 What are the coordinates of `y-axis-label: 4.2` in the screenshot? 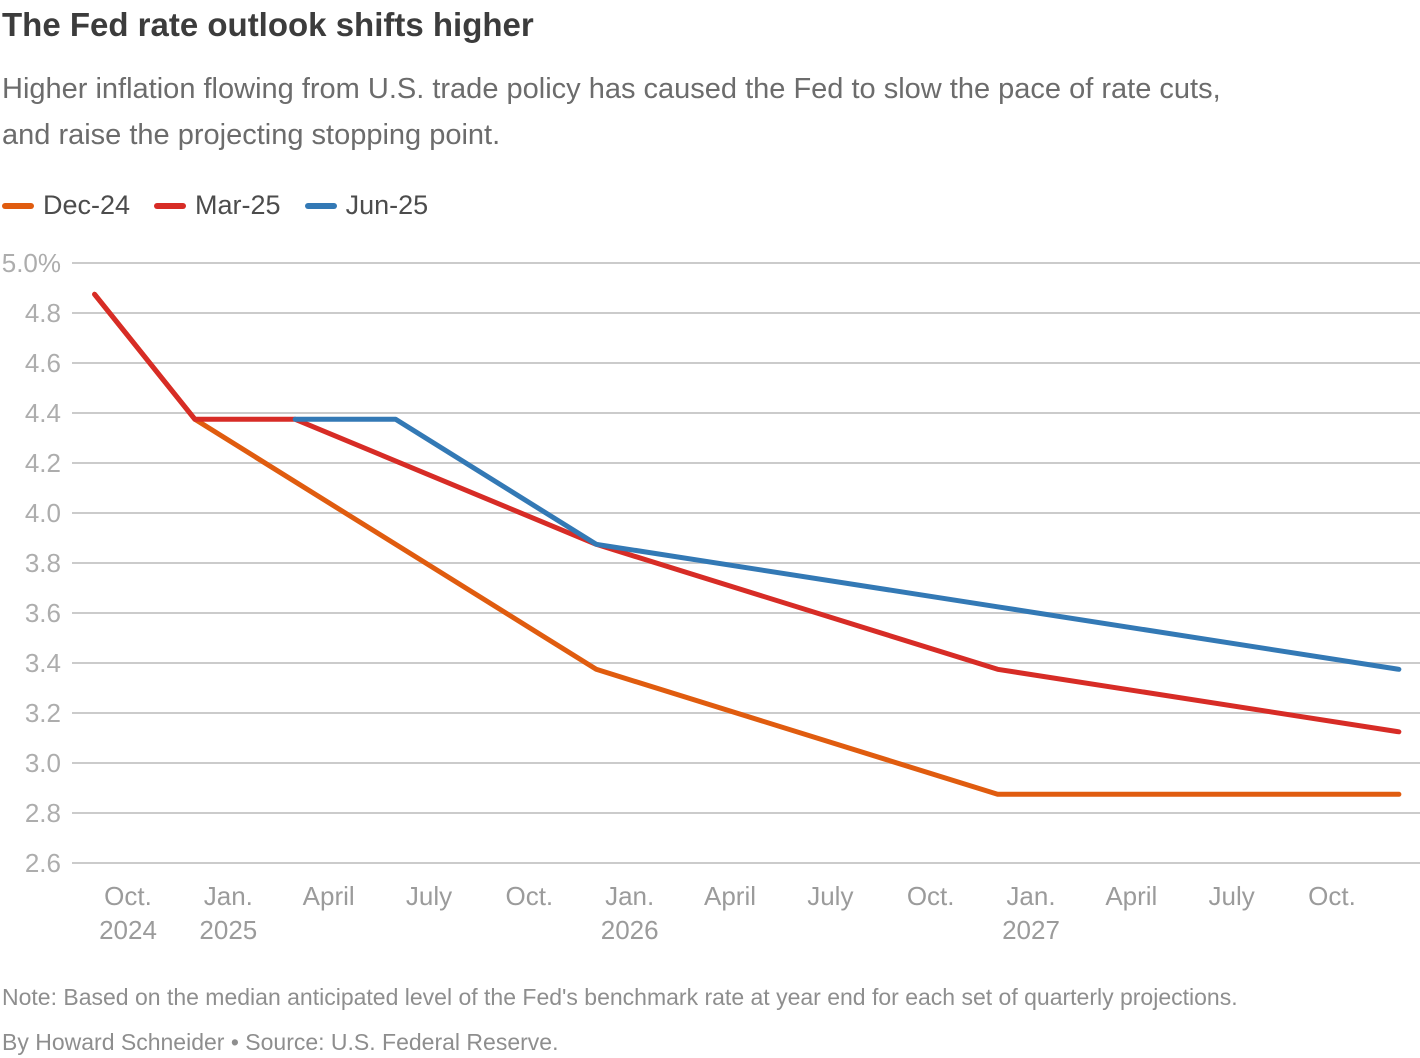 It's located at (43, 463).